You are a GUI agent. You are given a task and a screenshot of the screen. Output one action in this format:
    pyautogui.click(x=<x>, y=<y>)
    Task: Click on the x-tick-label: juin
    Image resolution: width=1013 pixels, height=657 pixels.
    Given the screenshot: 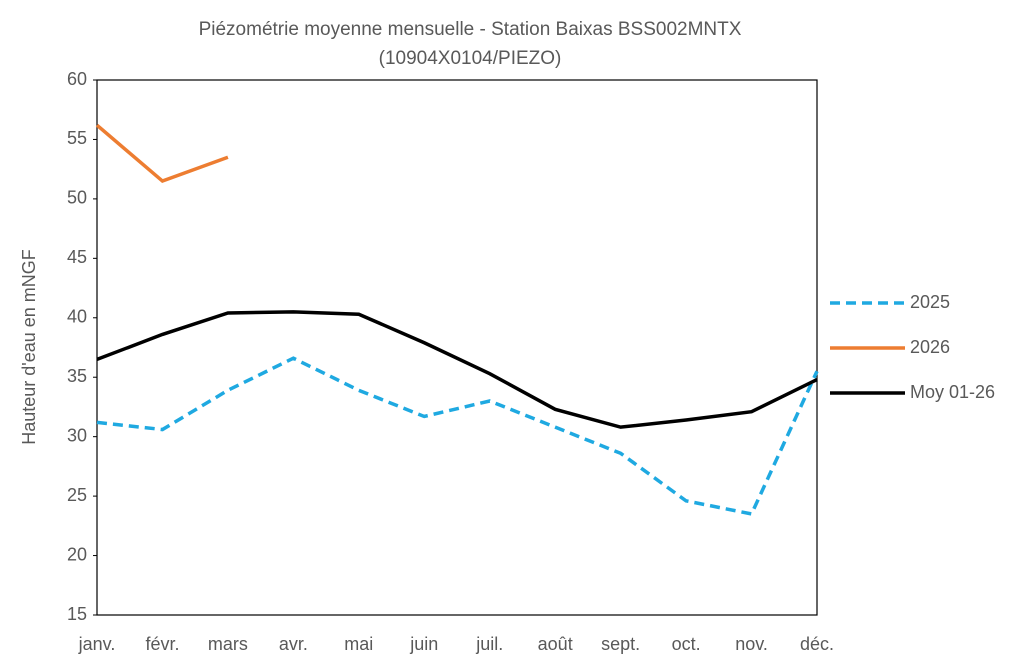 What is the action you would take?
    pyautogui.click(x=423, y=644)
    